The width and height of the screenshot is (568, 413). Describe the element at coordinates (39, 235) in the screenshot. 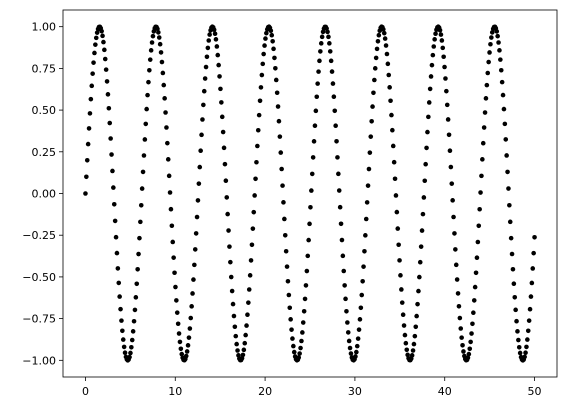

I see `y-tick-label: −0.25` at that location.